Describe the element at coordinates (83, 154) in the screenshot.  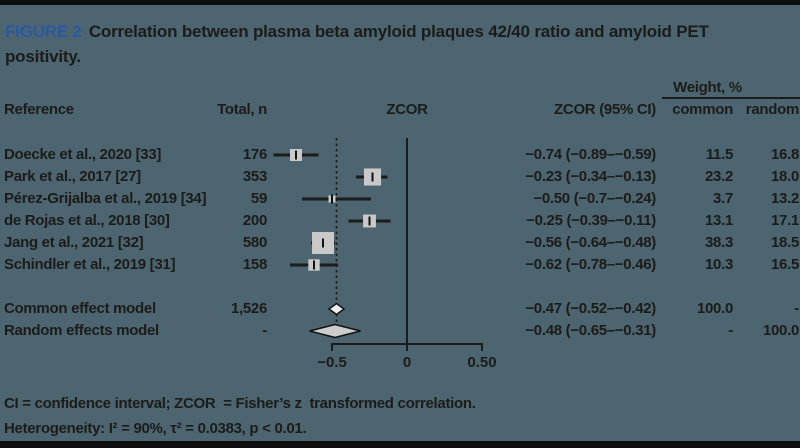
I see `study-row-study-reference: Doecke et al., 2020 [33]` at that location.